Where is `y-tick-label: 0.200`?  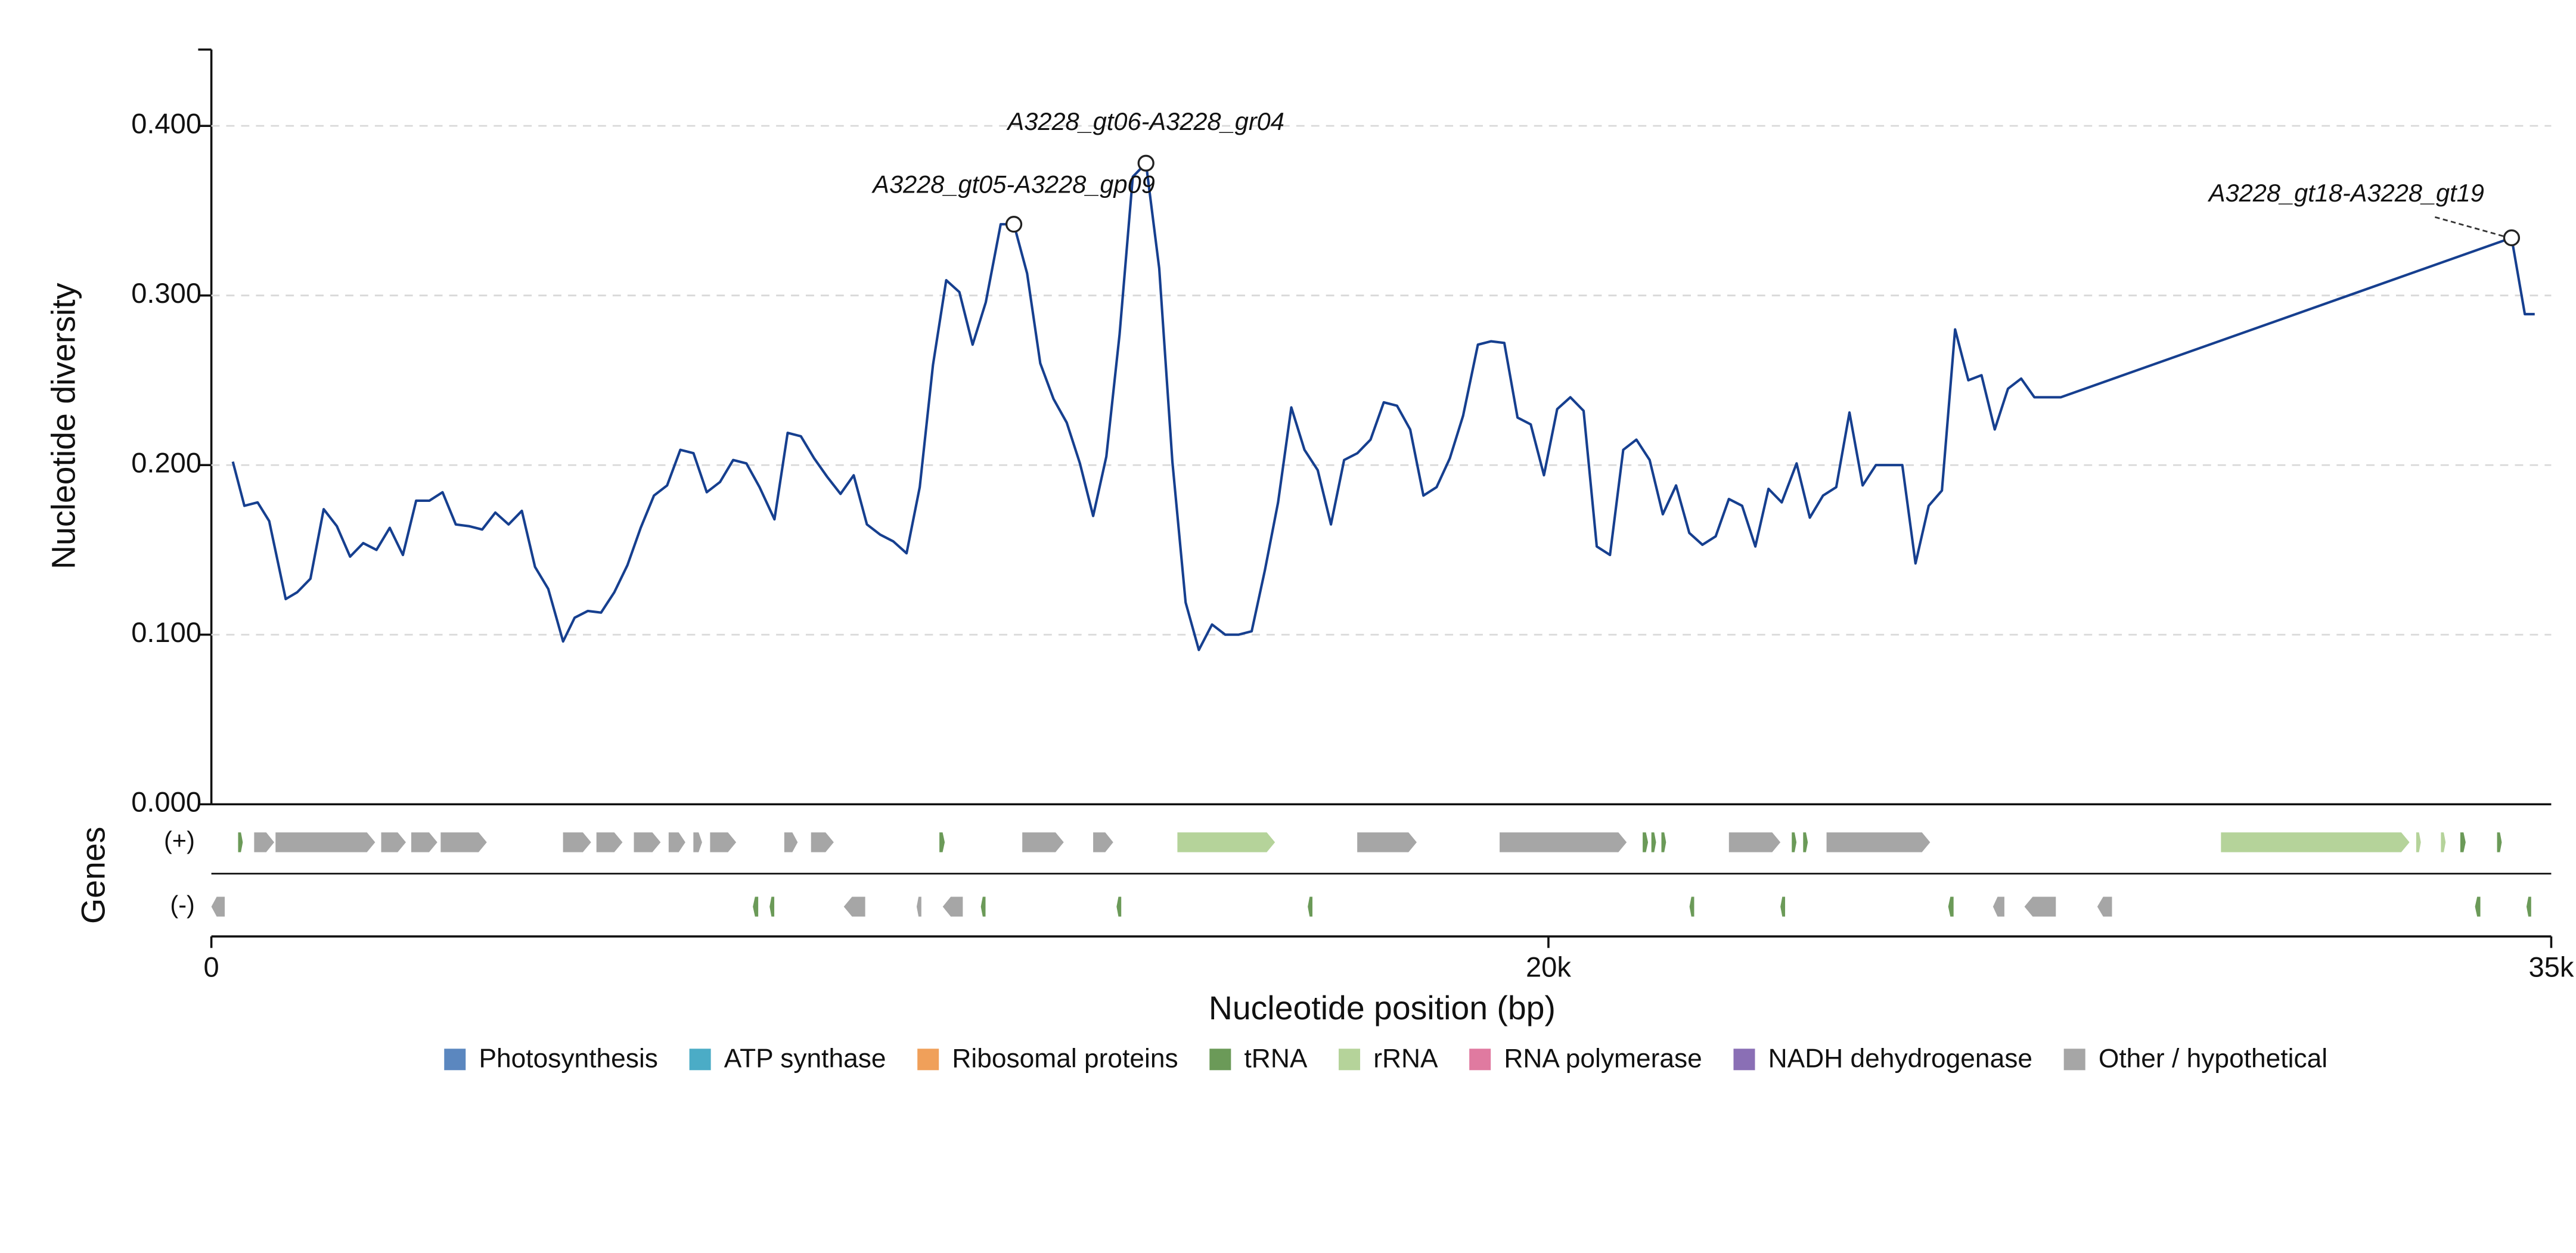 y-tick-label: 0.200 is located at coordinates (166, 463).